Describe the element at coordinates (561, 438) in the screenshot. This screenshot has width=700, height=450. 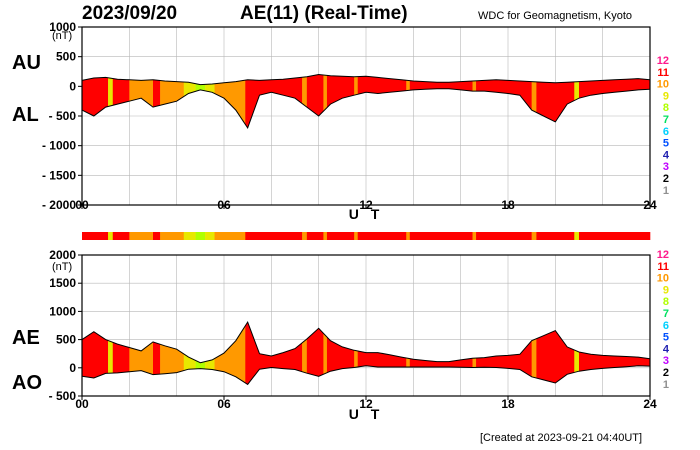
I see `created-timestamp: [Created at 2023-09-21 04:40UT]` at that location.